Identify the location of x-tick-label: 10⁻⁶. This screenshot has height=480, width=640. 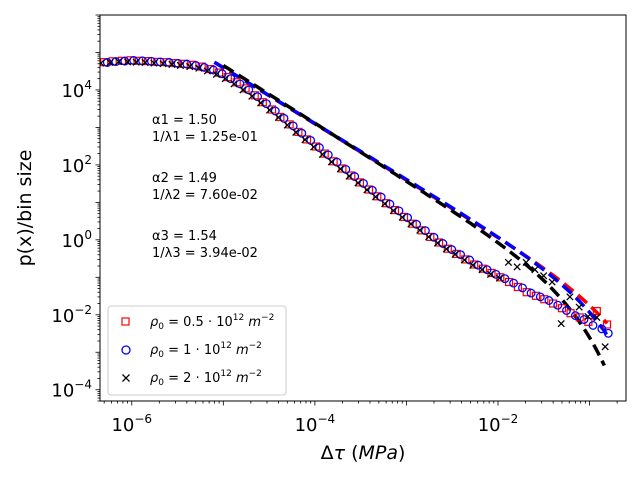
(131, 424).